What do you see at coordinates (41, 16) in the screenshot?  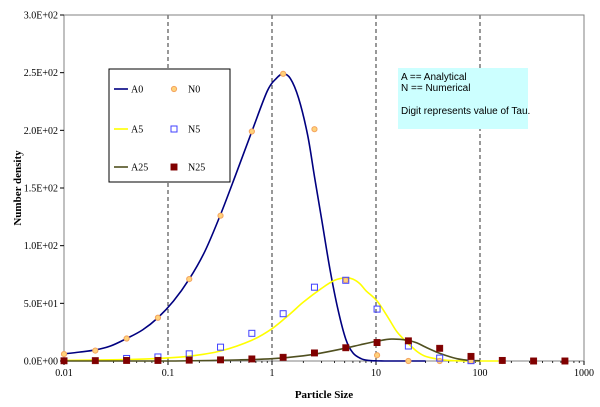 I see `y-tick-label: 3.0E+02` at bounding box center [41, 16].